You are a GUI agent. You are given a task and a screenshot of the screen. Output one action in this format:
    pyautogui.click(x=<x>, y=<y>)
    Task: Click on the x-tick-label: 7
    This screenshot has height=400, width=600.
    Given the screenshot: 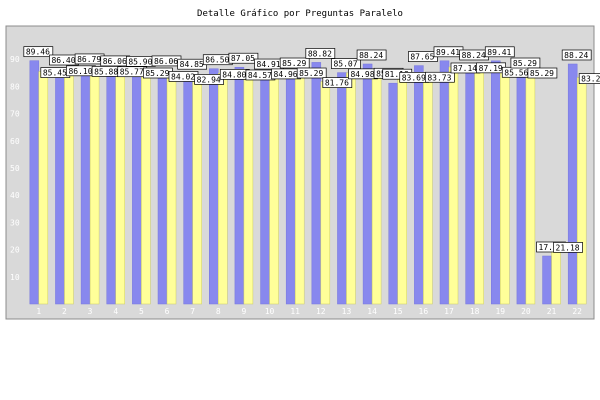 What is the action you would take?
    pyautogui.click(x=192, y=311)
    